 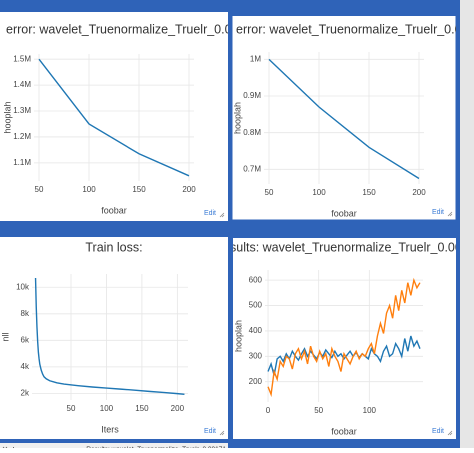 I want to click on y-tick-label: 300, so click(x=256, y=355).